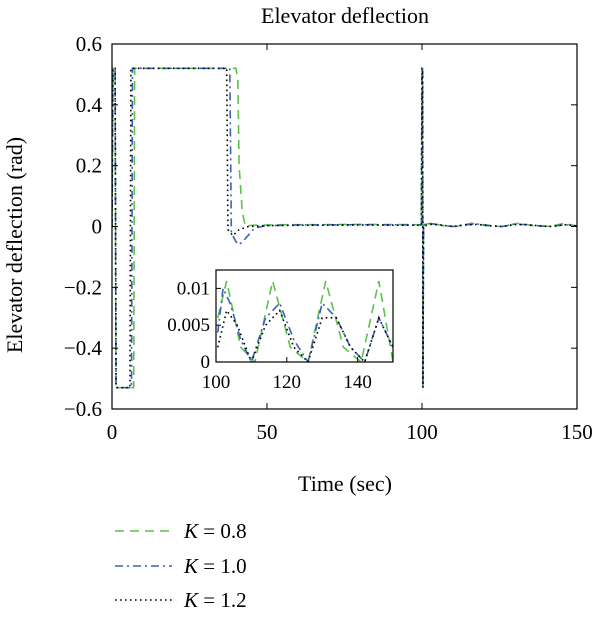 This screenshot has height=617, width=597. I want to click on inset-series-line-k2, so click(304, 323).